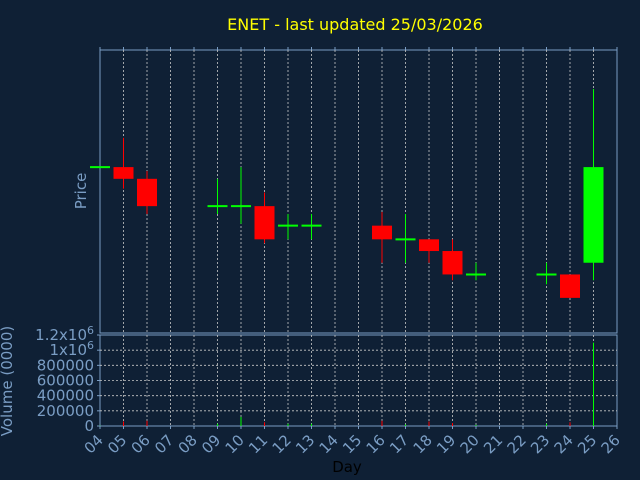 The width and height of the screenshot is (640, 480). Describe the element at coordinates (564, 444) in the screenshot. I see `x-tick-label: 24` at that location.